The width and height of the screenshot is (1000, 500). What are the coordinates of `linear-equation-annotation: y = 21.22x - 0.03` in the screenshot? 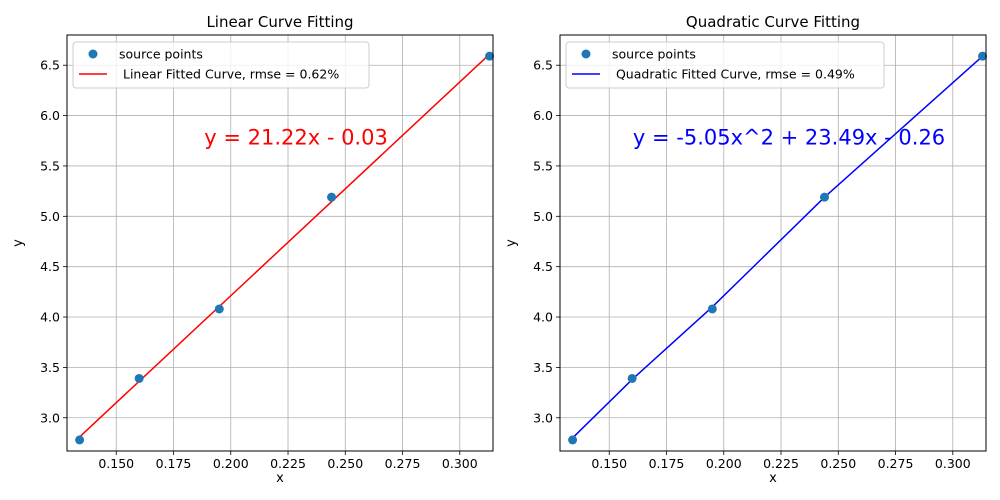 It's located at (296, 138).